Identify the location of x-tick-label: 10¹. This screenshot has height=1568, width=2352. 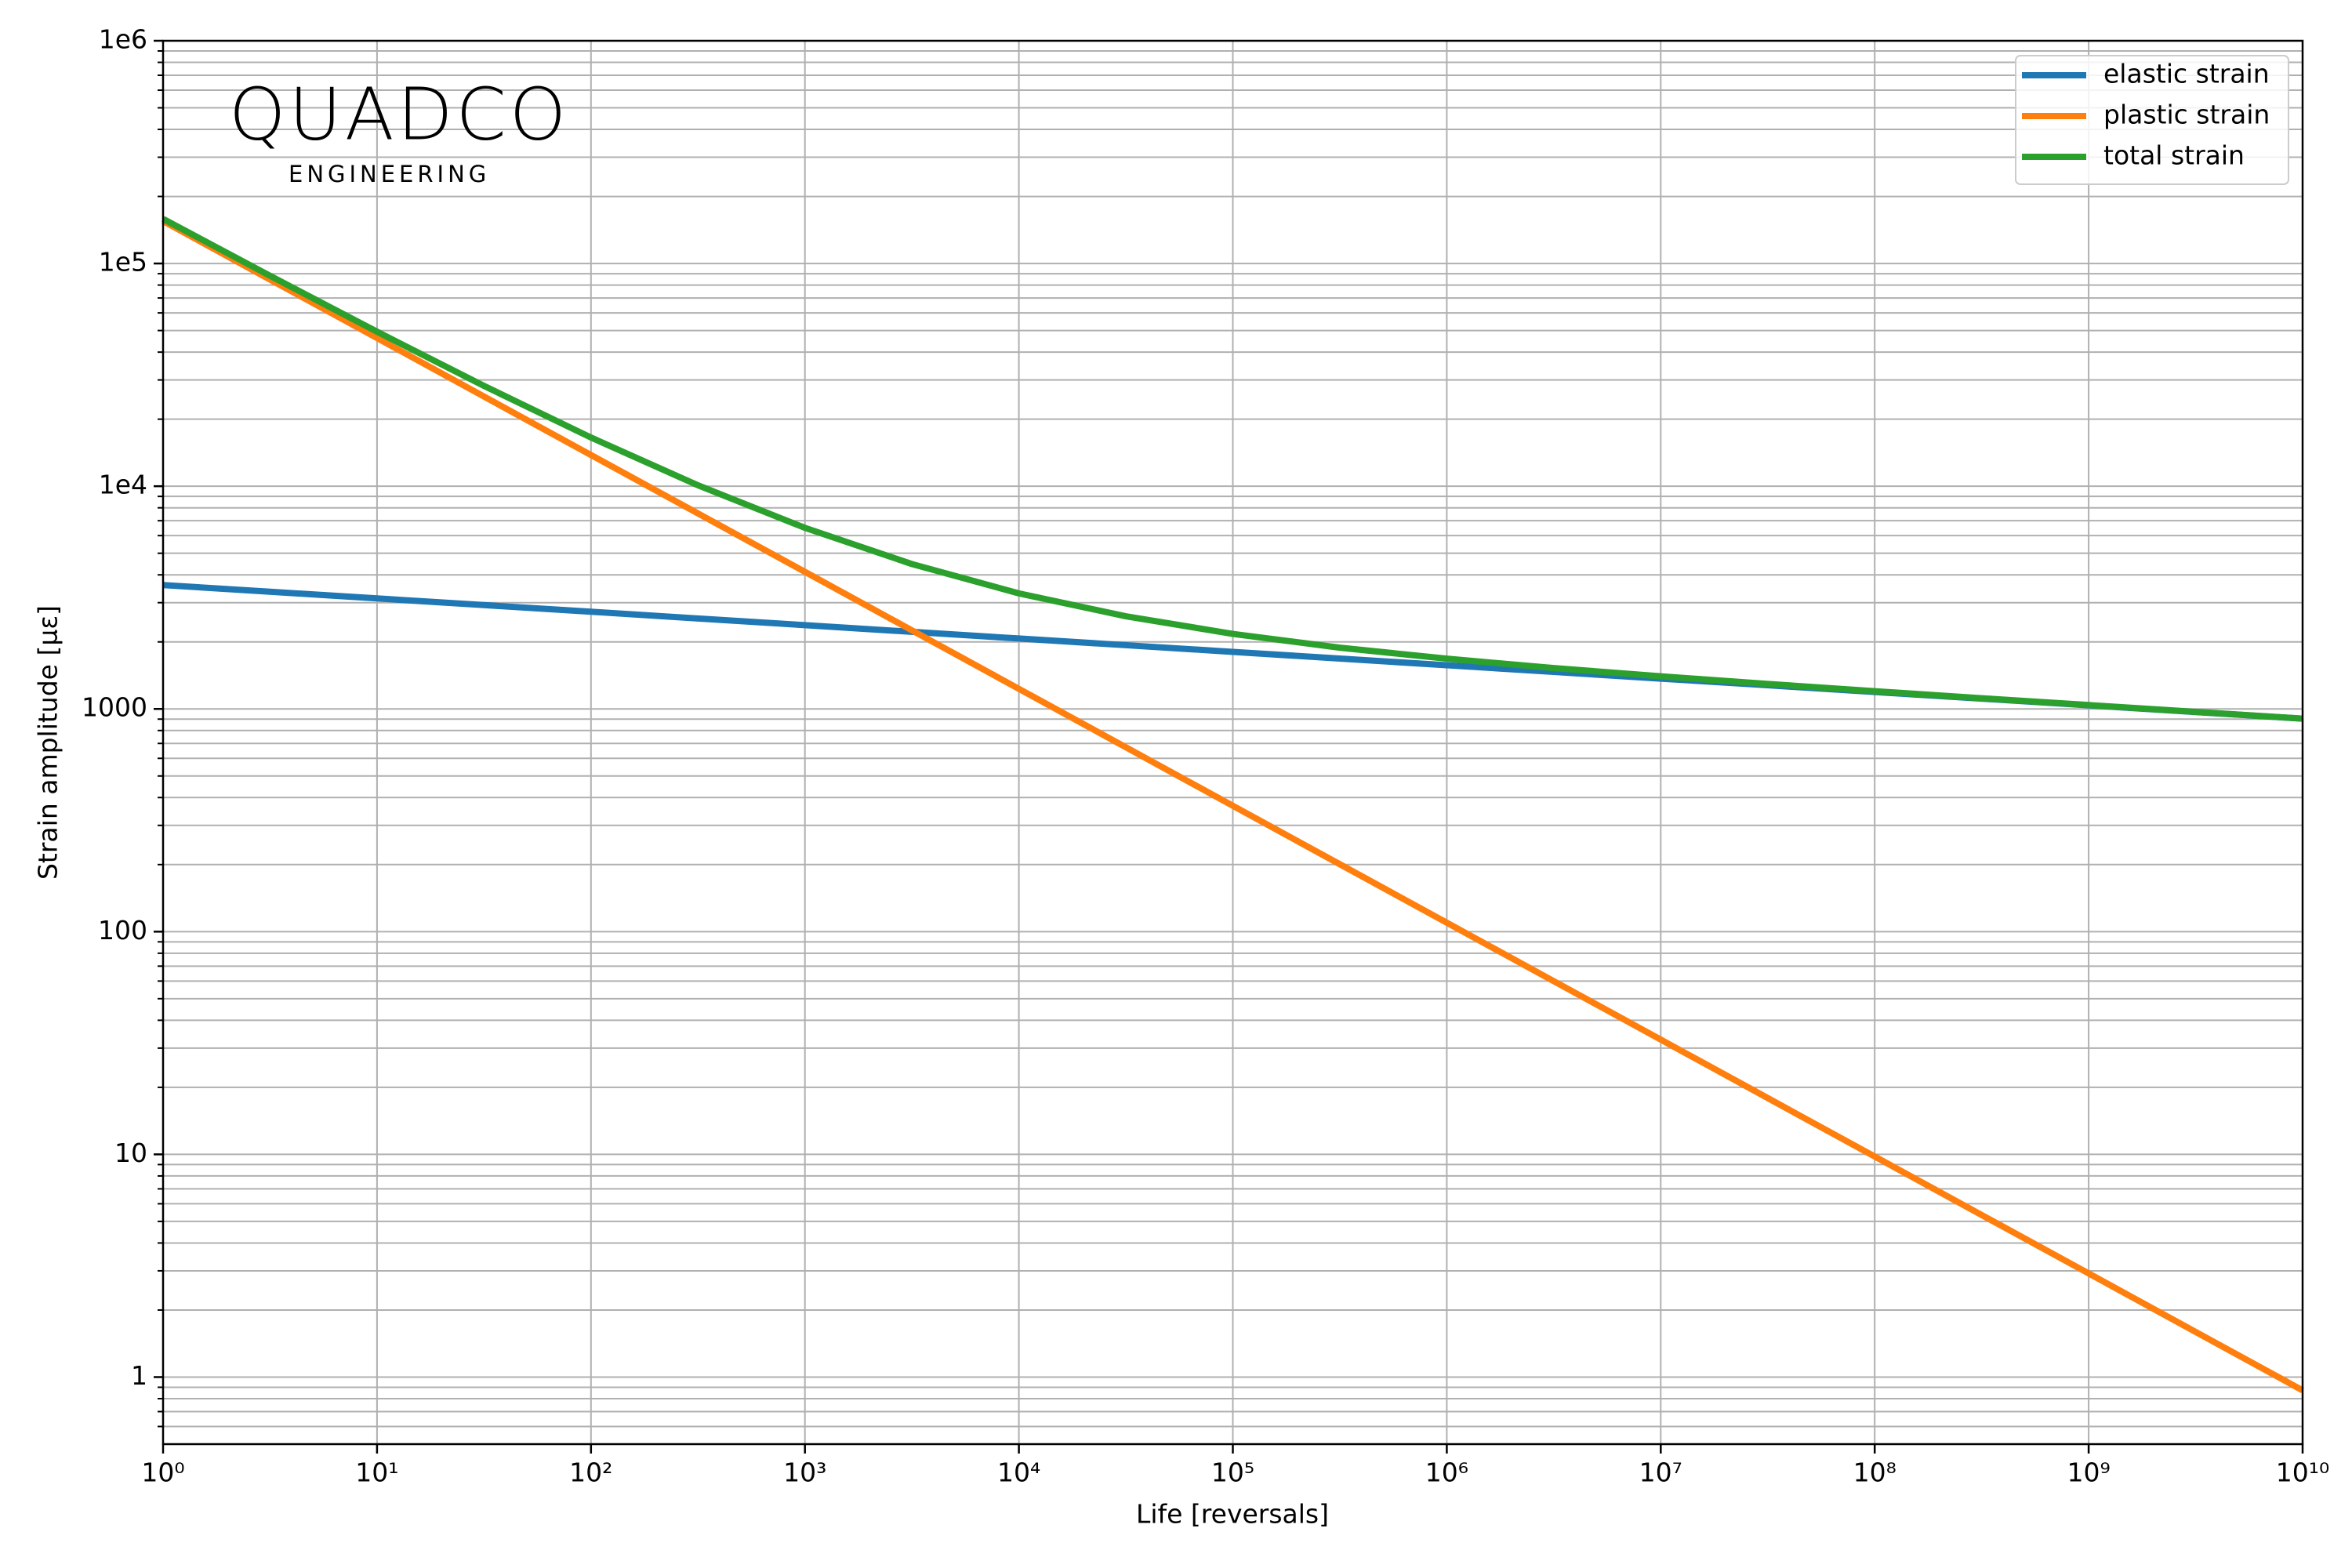
(376, 1472).